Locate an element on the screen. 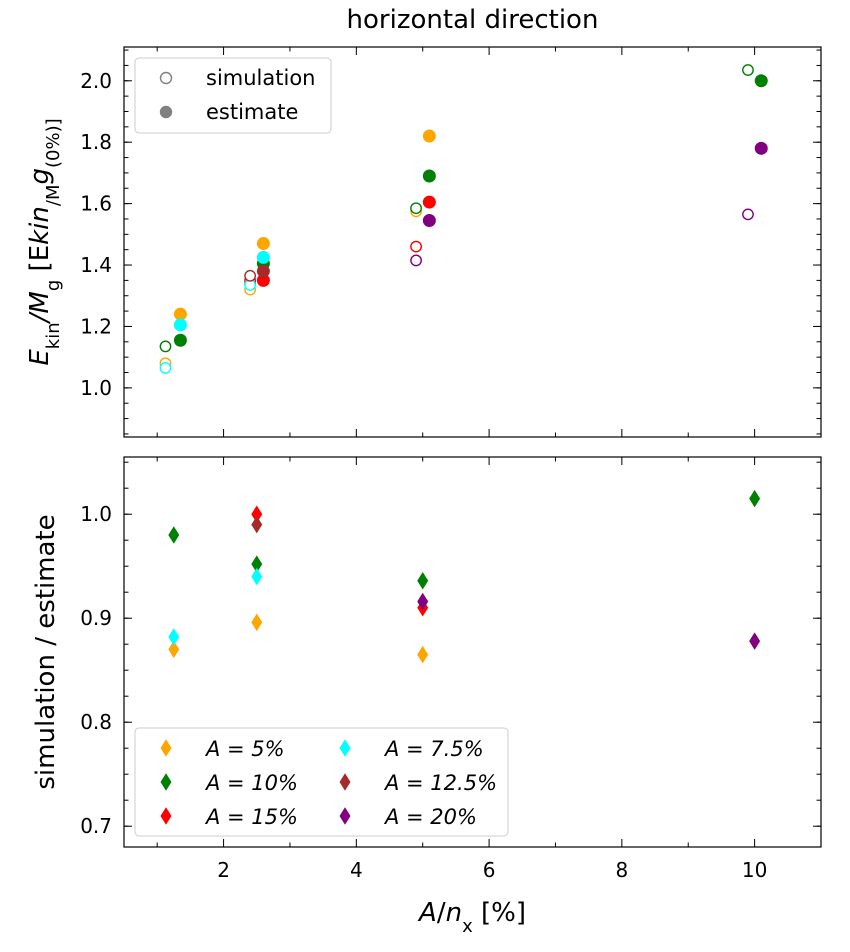 Image resolution: width=850 pixels, height=952 pixels. y-tick-label: 0.9 is located at coordinates (96, 618).